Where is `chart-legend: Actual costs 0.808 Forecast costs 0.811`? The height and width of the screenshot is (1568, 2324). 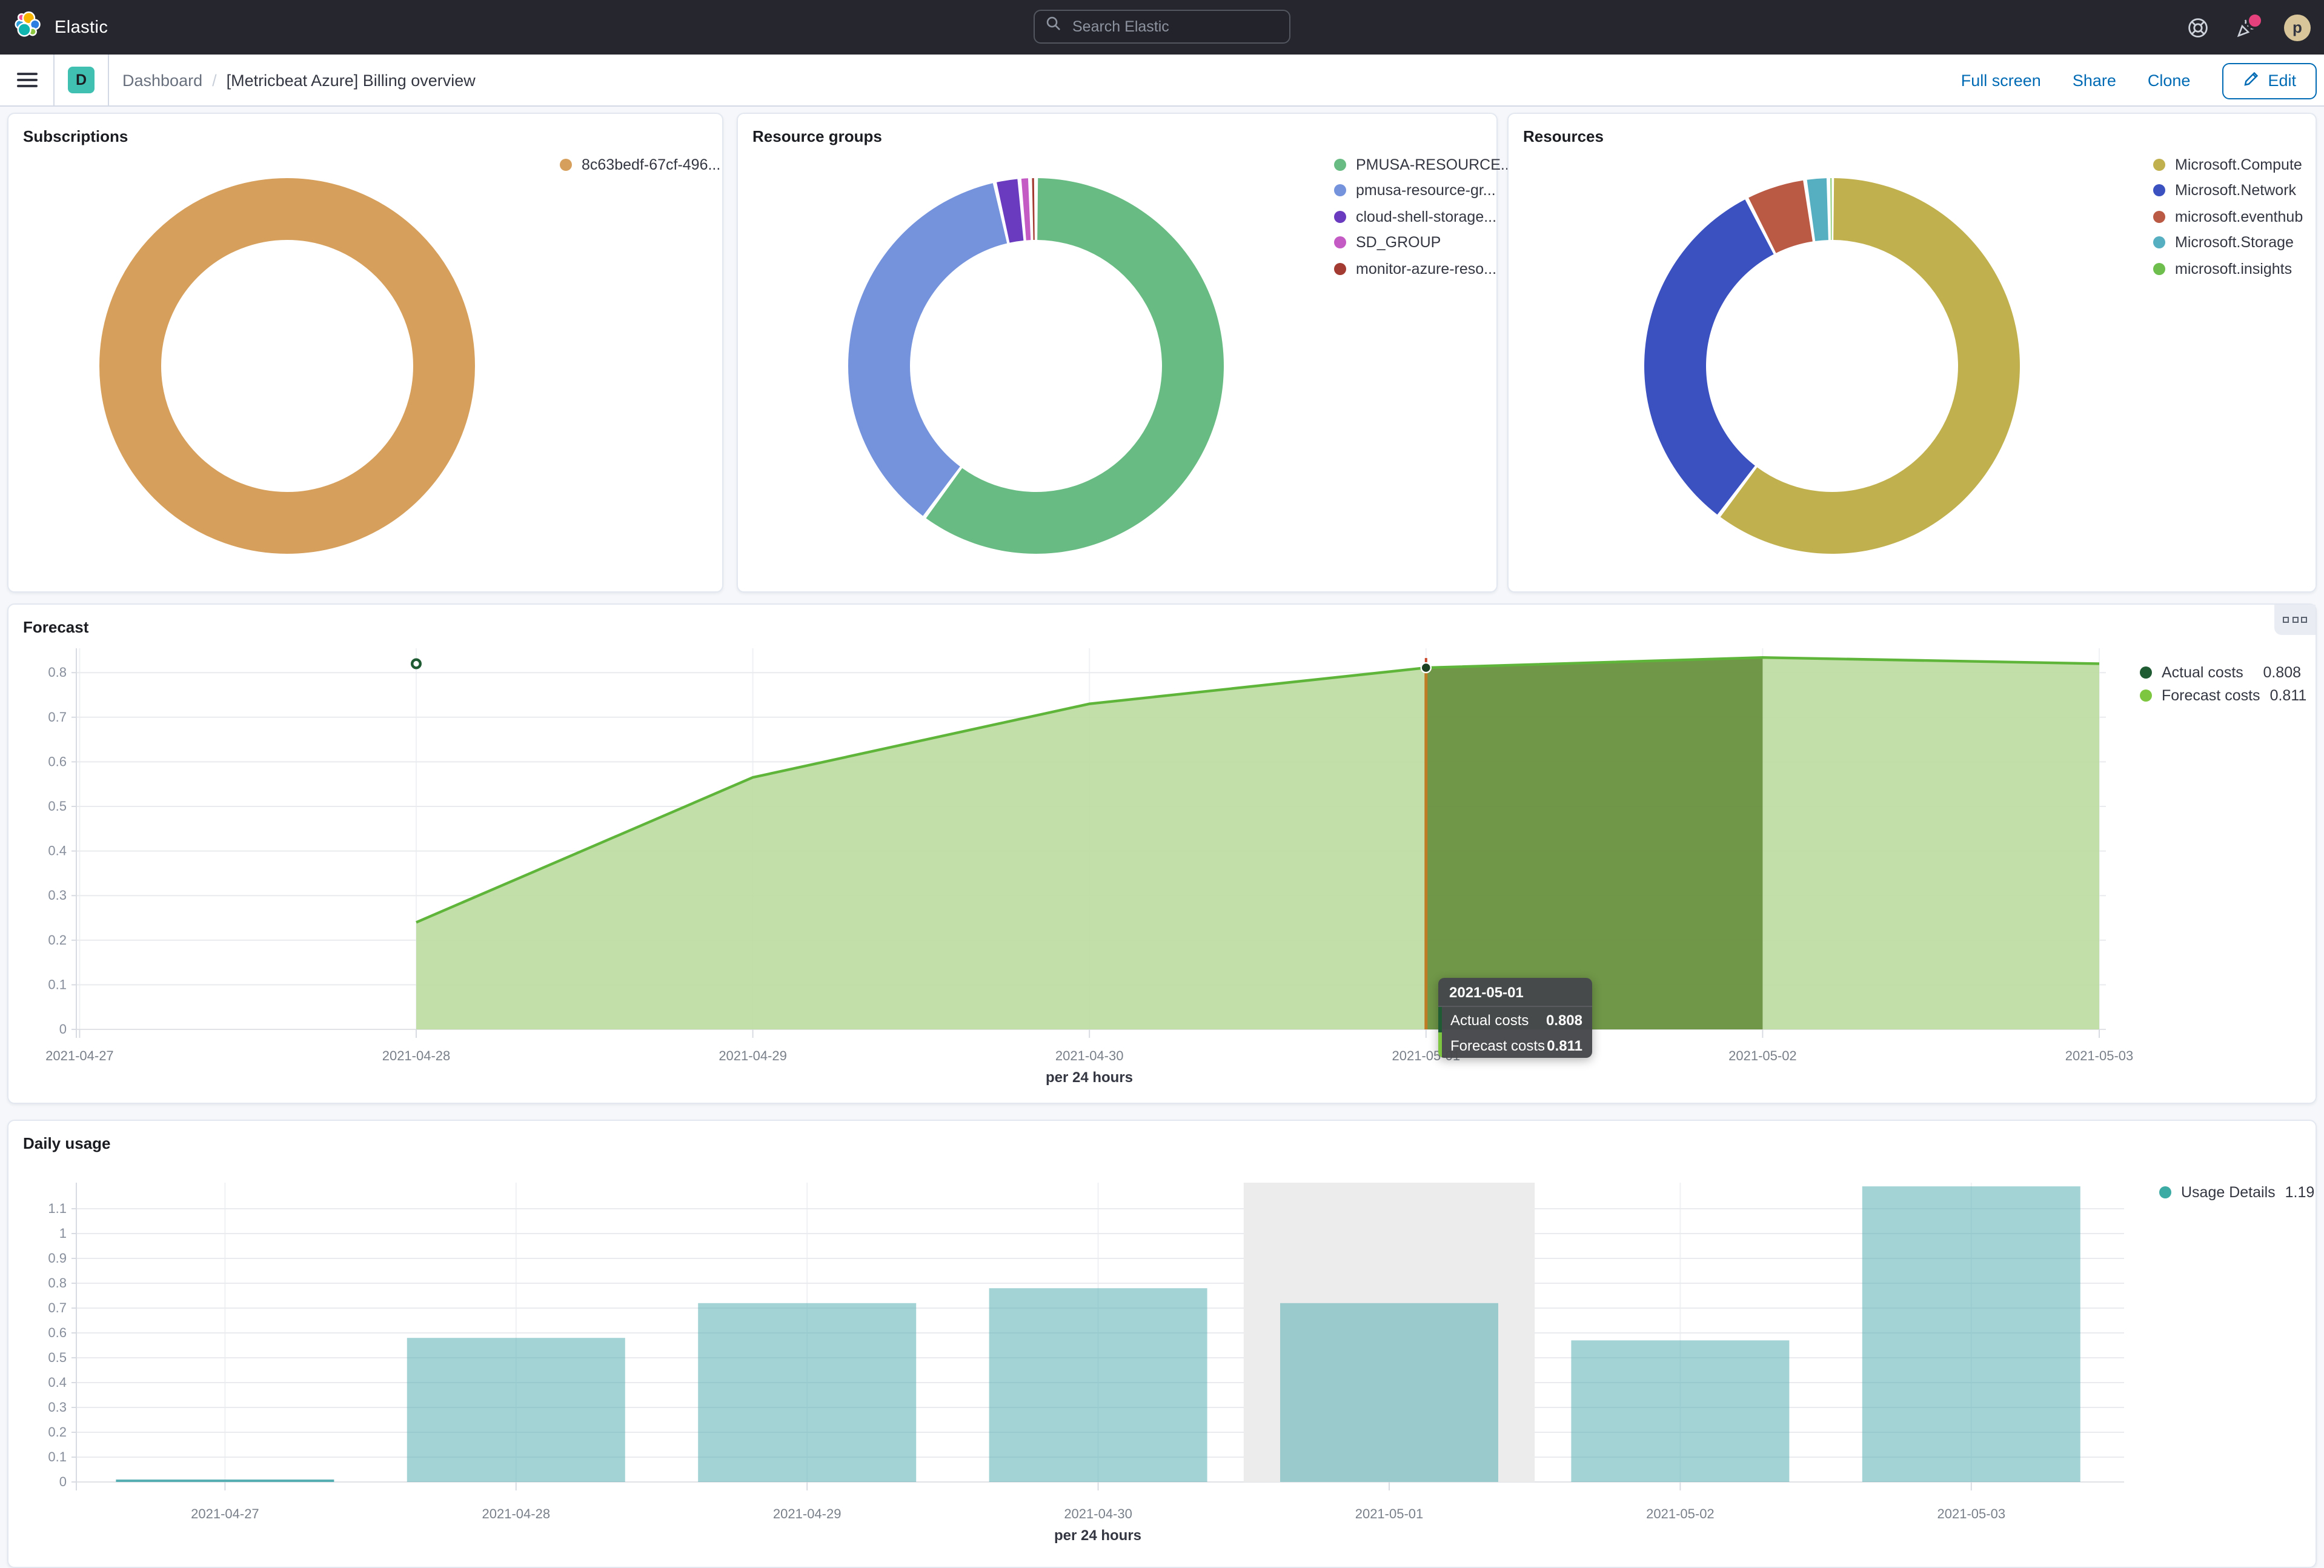 chart-legend: Actual costs 0.808 Forecast costs 0.811 is located at coordinates (2223, 684).